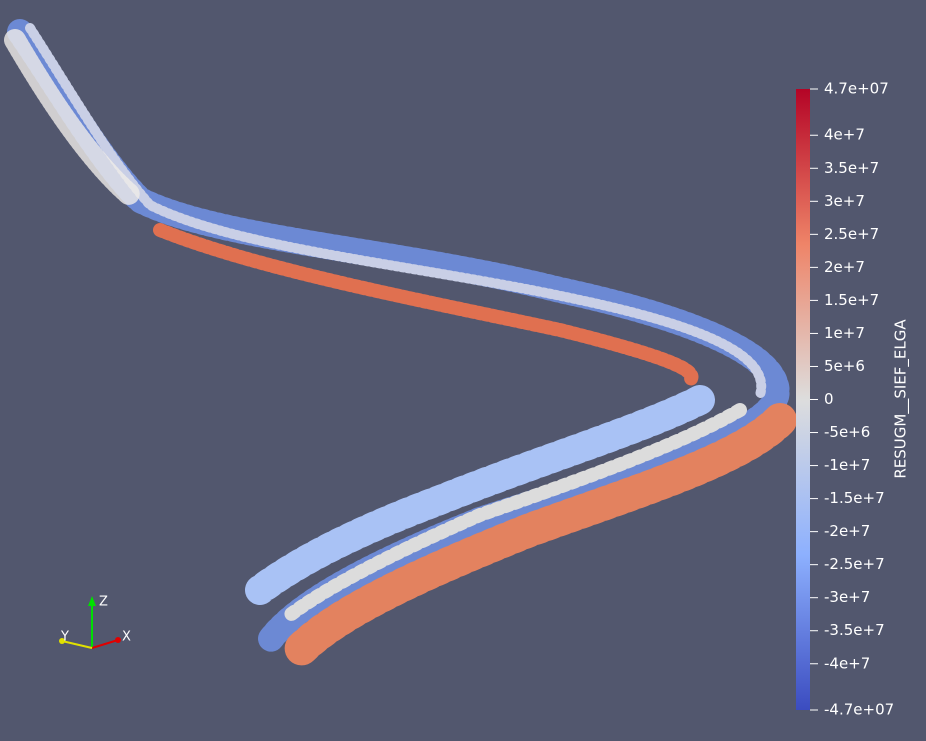 The height and width of the screenshot is (741, 926). What do you see at coordinates (856, 89) in the screenshot?
I see `tick-label: 4.7e+07` at bounding box center [856, 89].